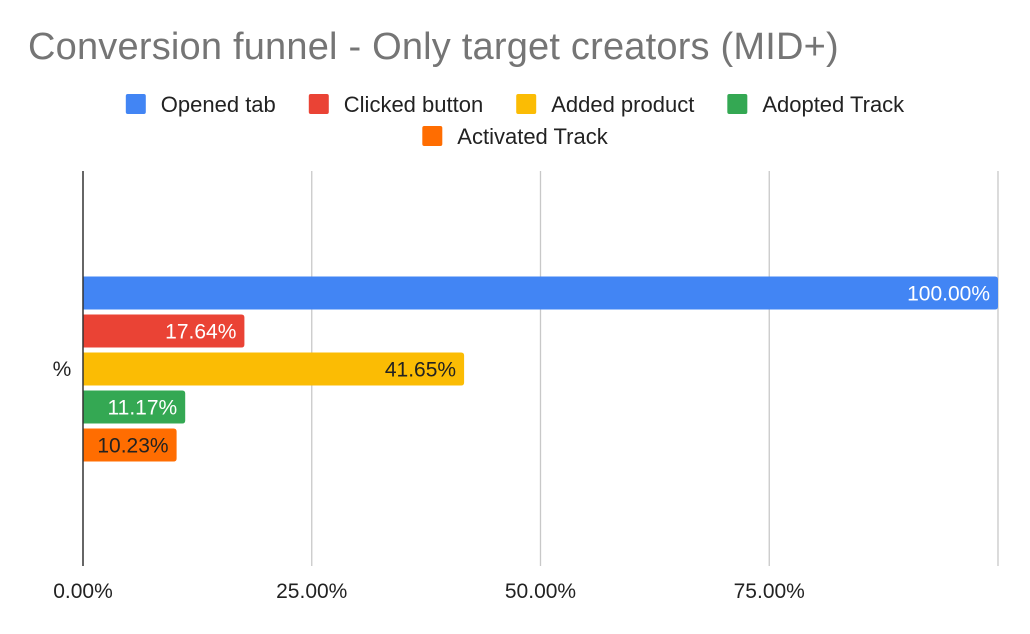  What do you see at coordinates (532, 136) in the screenshot?
I see `legend-label: Activated Track` at bounding box center [532, 136].